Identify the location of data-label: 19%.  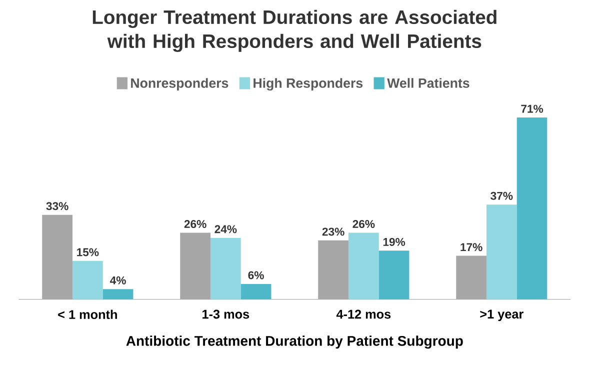
(394, 242).